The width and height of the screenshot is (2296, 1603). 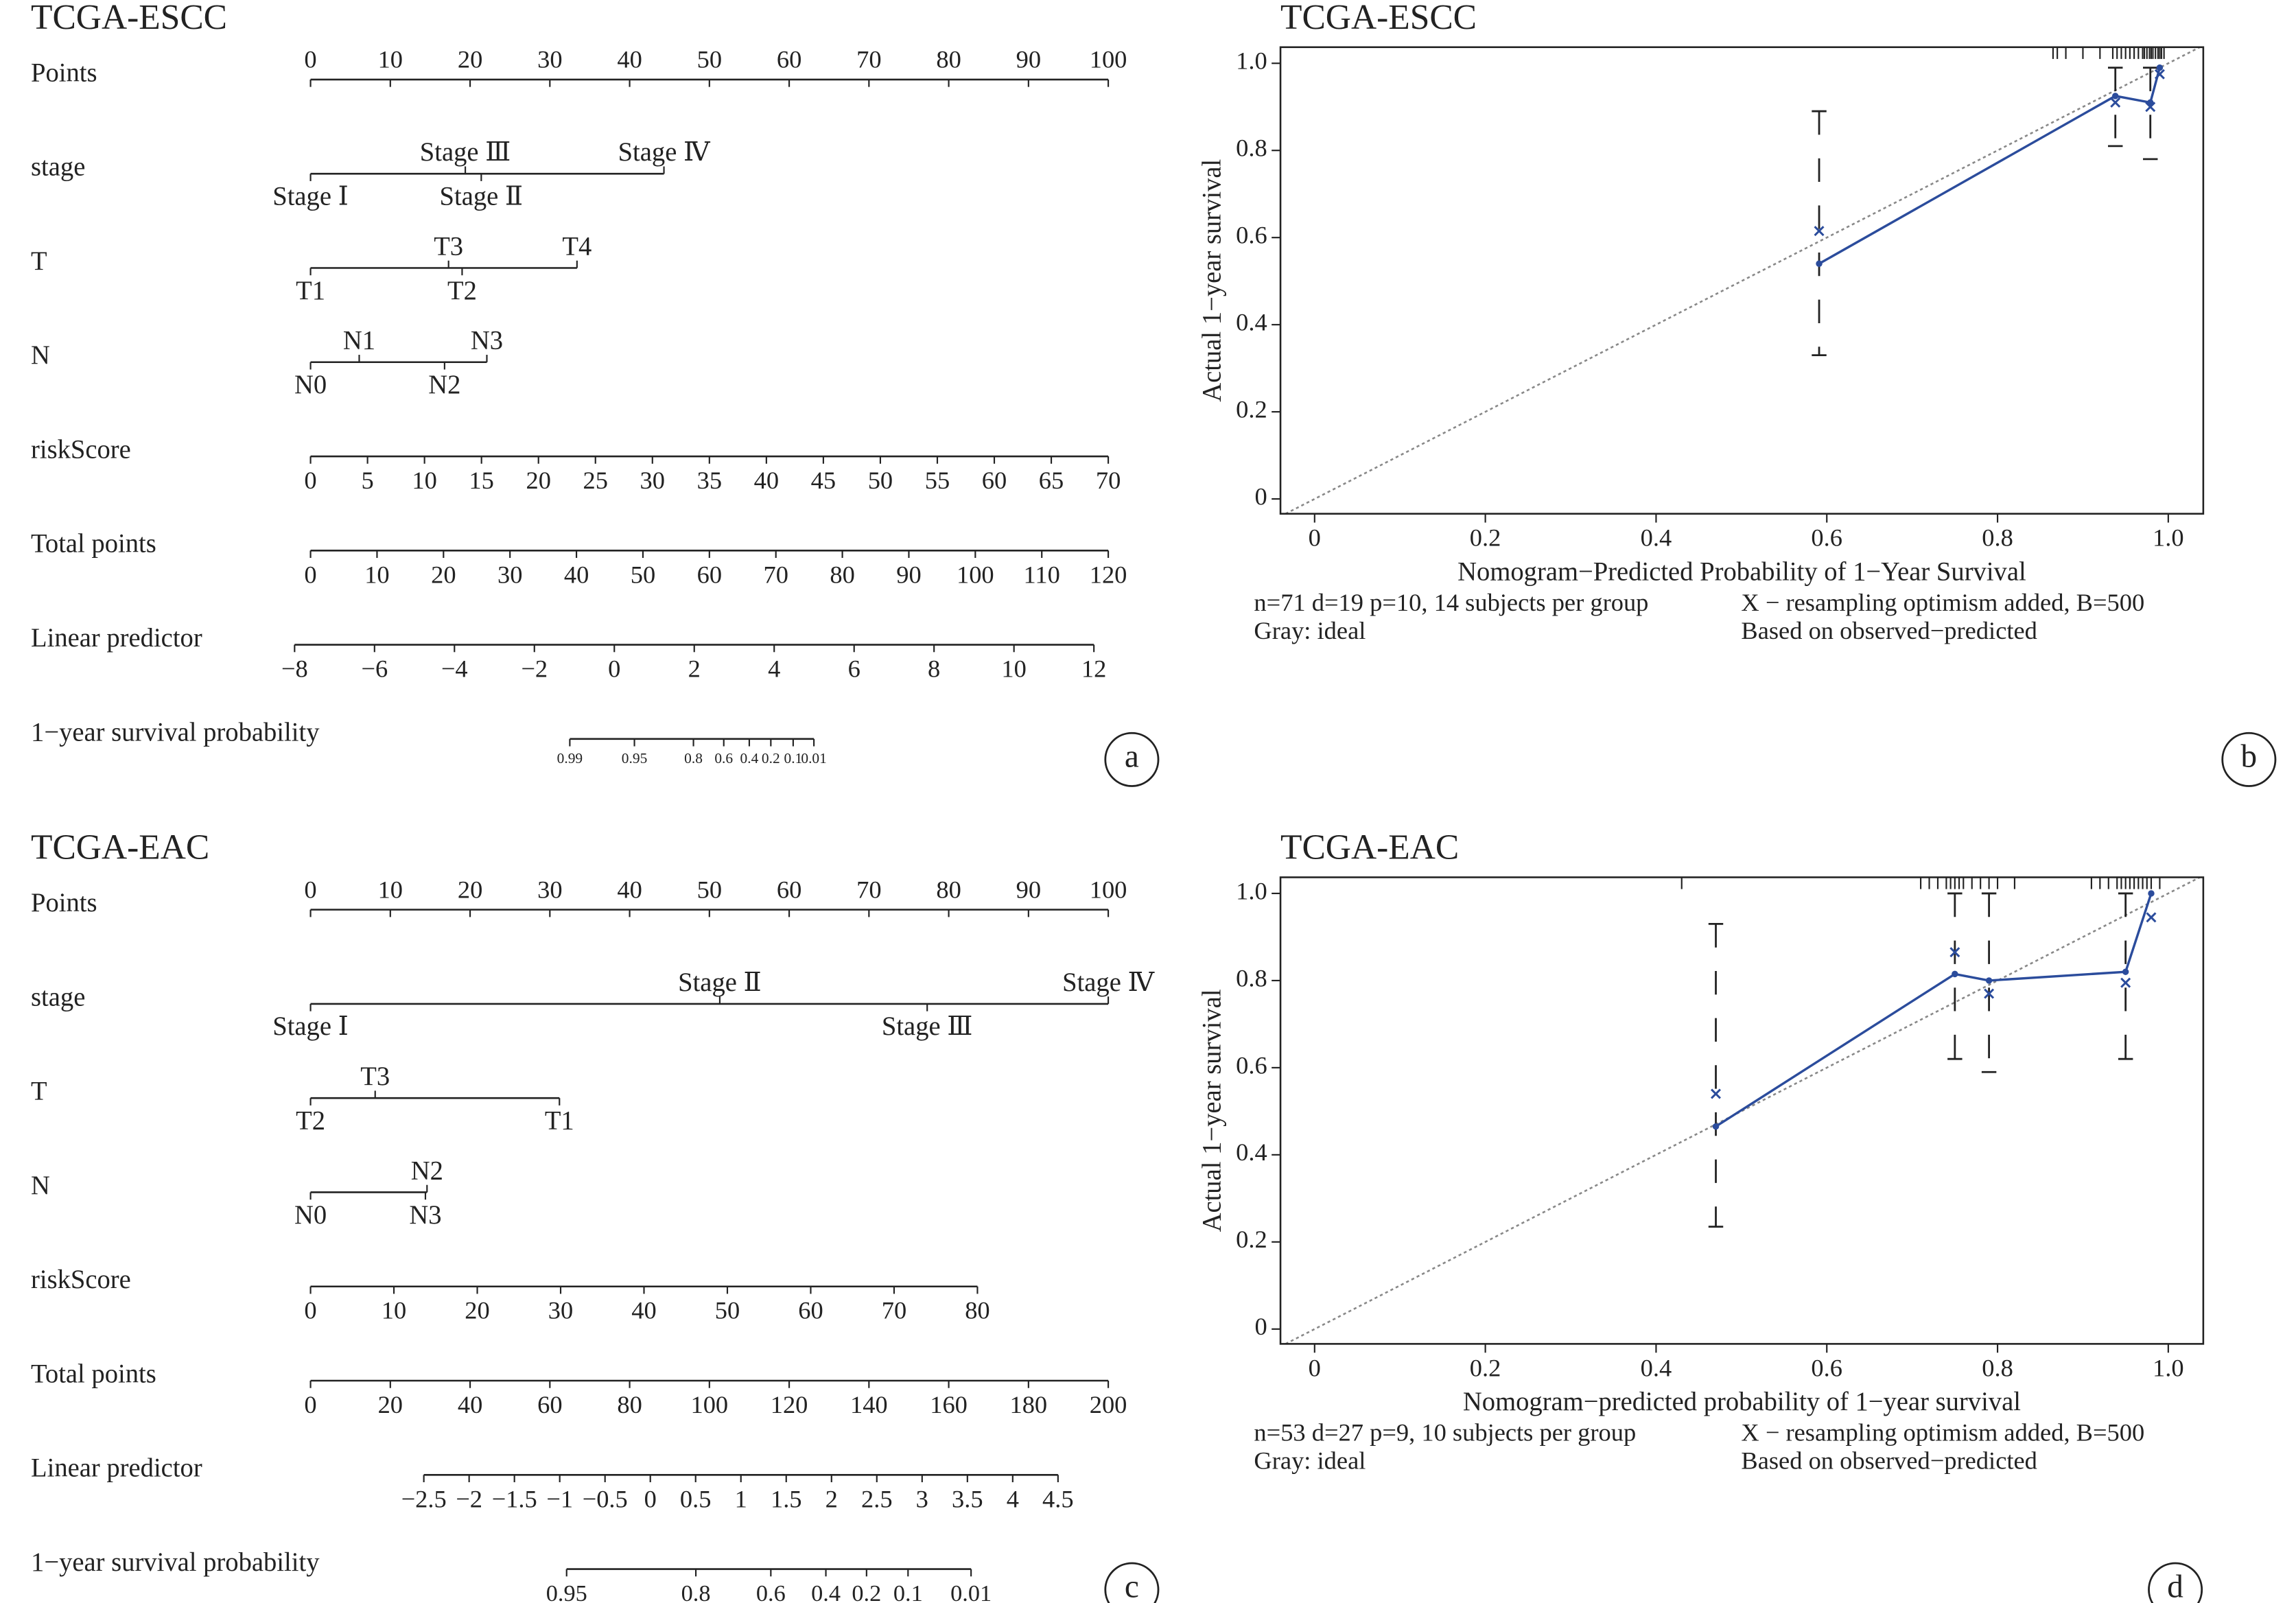 What do you see at coordinates (462, 291) in the screenshot?
I see `category-label: T2` at bounding box center [462, 291].